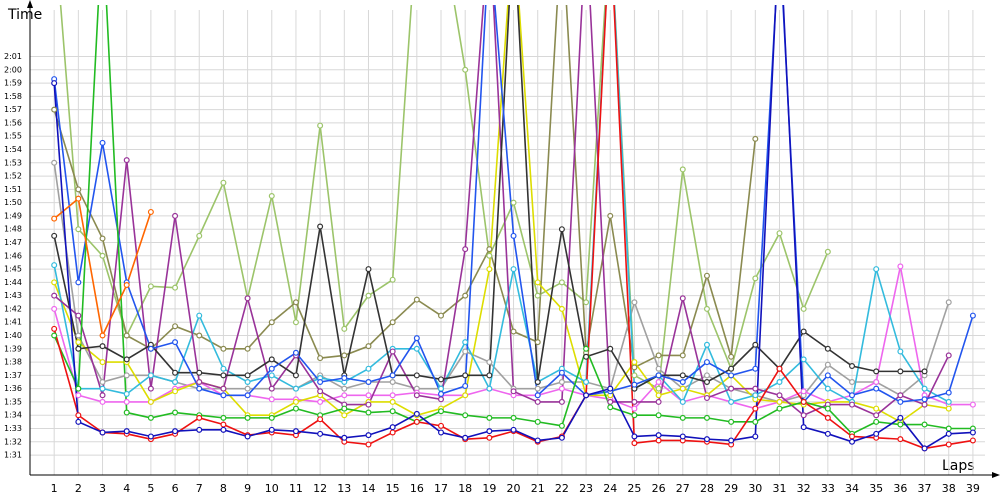  What do you see at coordinates (13, 362) in the screenshot?
I see `y-tick-label: 1:38` at bounding box center [13, 362].